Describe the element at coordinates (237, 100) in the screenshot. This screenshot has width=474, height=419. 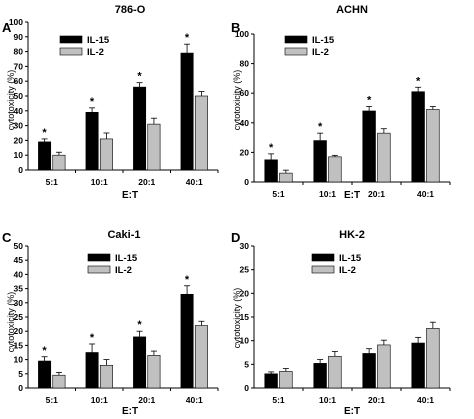
I see `panel-B-ylabel: cytotoxicity (%)` at that location.